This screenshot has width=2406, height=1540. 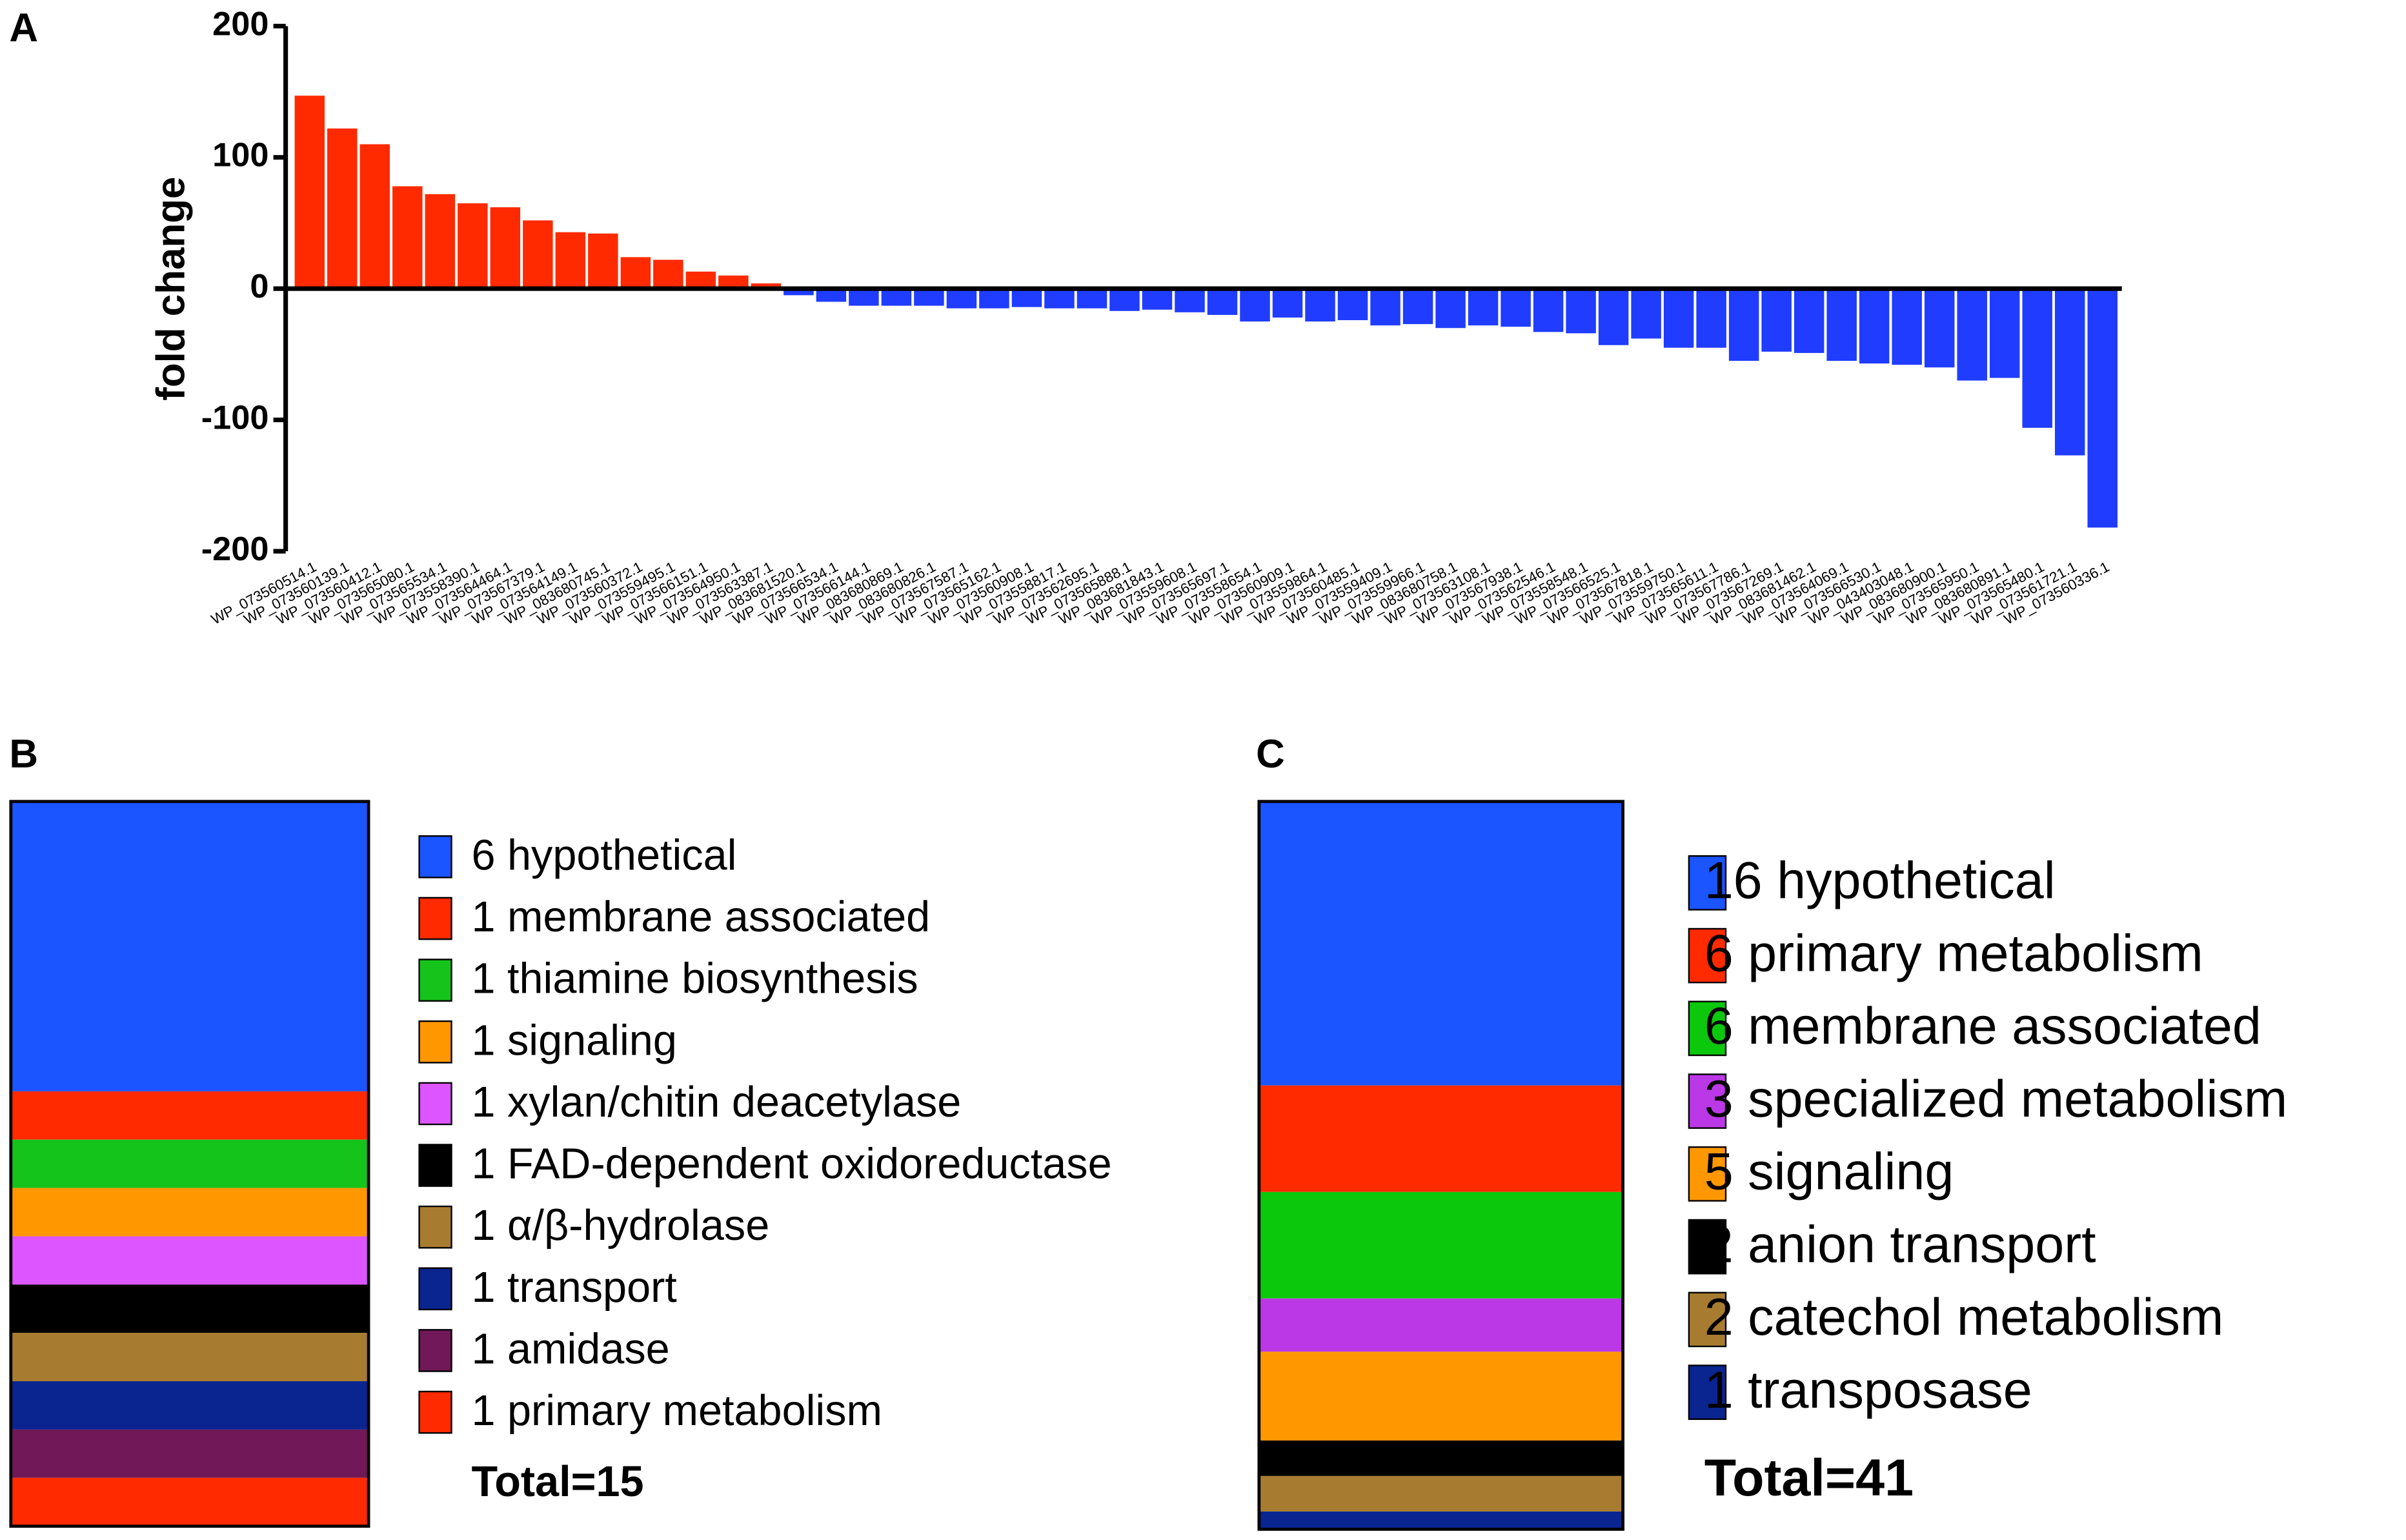 What do you see at coordinates (23, 28) in the screenshot?
I see `panel-letter: A` at bounding box center [23, 28].